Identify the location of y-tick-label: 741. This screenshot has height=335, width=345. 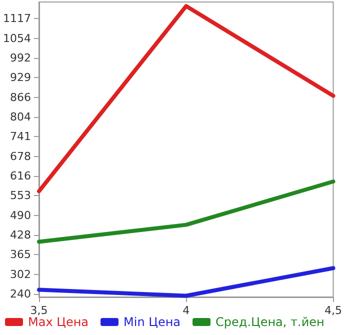
(20, 137).